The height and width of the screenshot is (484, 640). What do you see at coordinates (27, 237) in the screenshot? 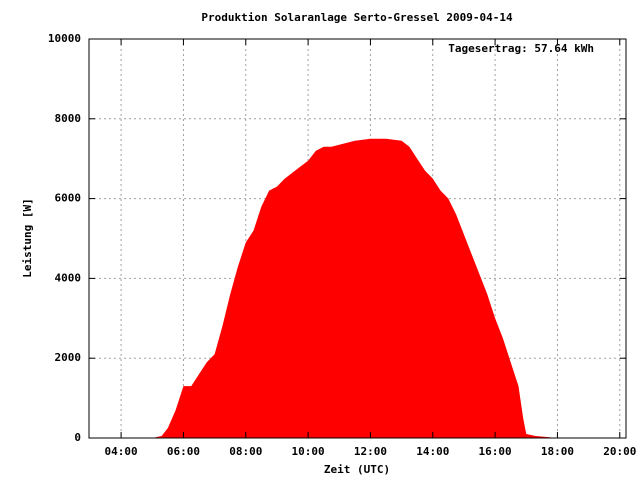
I see `y-axis-label: Leistung [W]` at bounding box center [27, 237].